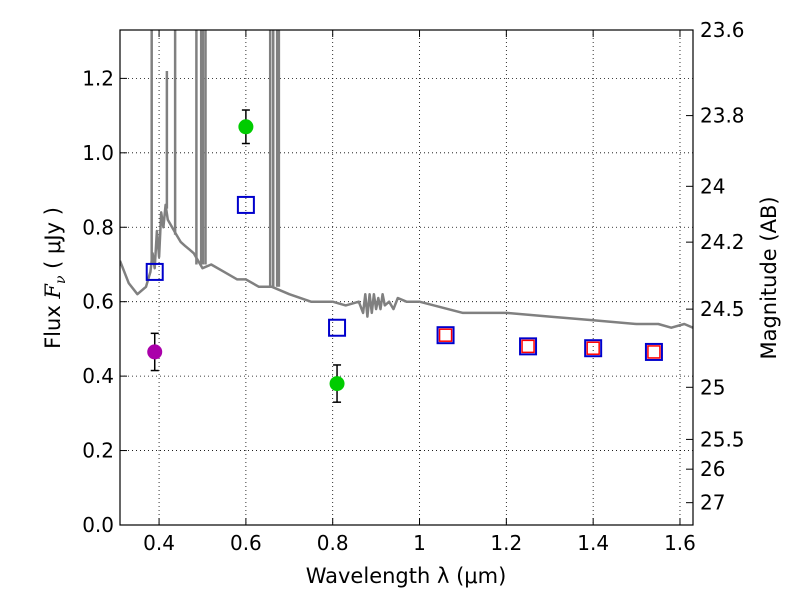 This screenshot has width=800, height=600. I want to click on x-tick-label: 0.4, so click(159, 543).